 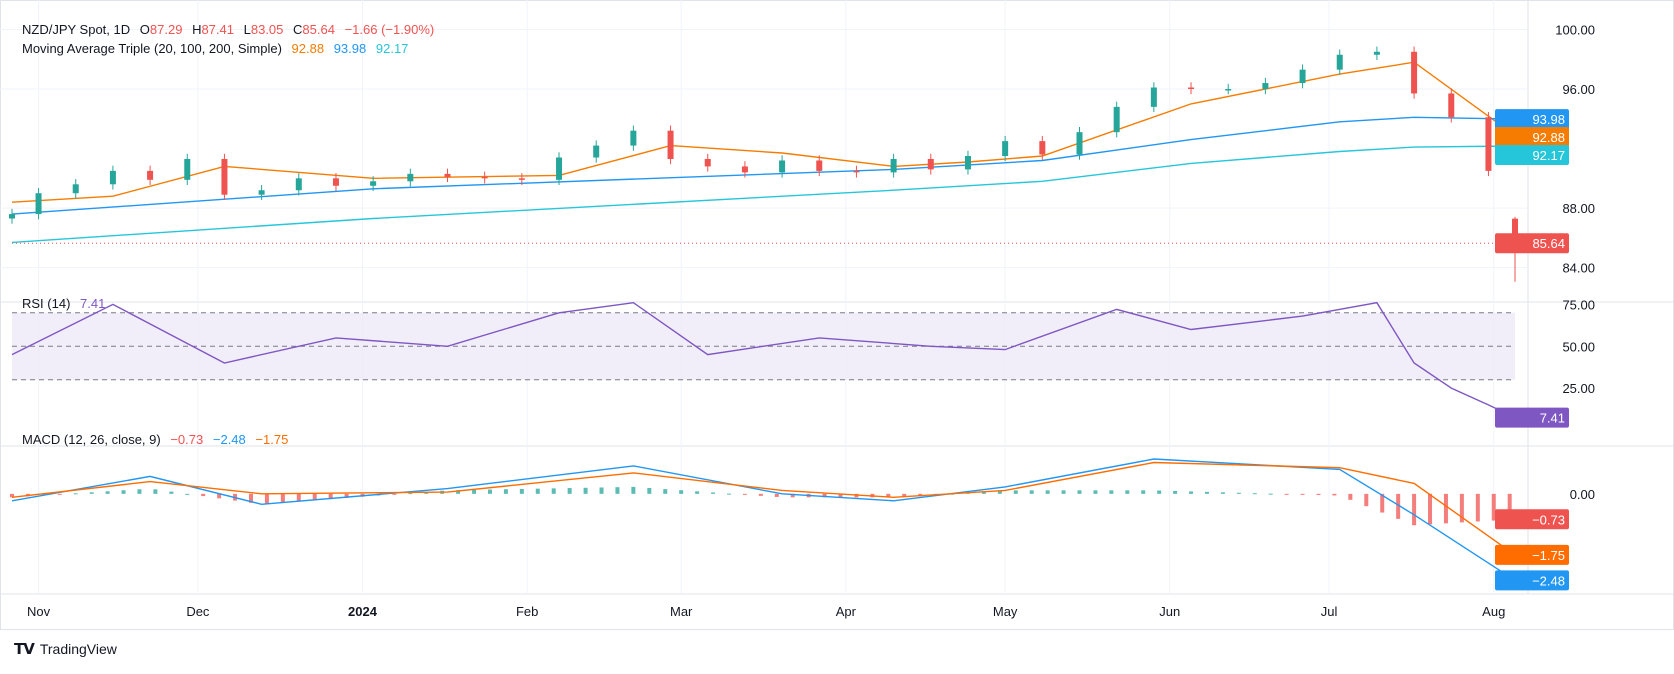 I want to click on ma200-price-tag-box, so click(x=1532, y=154).